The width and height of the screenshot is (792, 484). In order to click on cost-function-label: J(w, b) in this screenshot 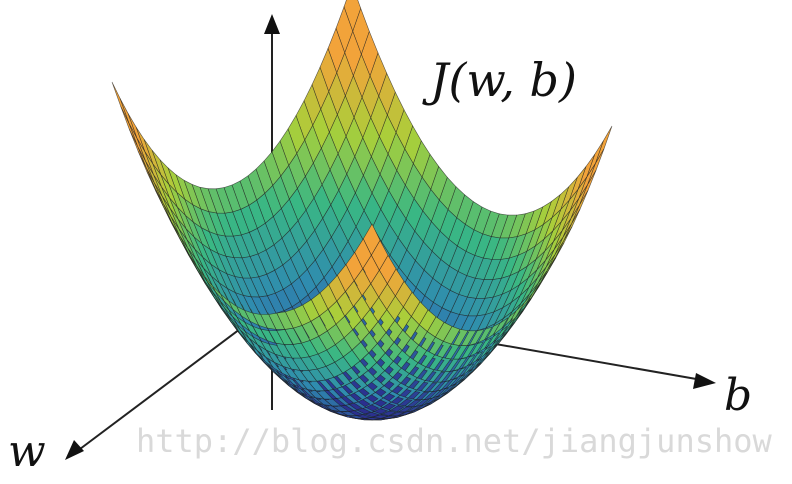, I will do `click(499, 80)`.